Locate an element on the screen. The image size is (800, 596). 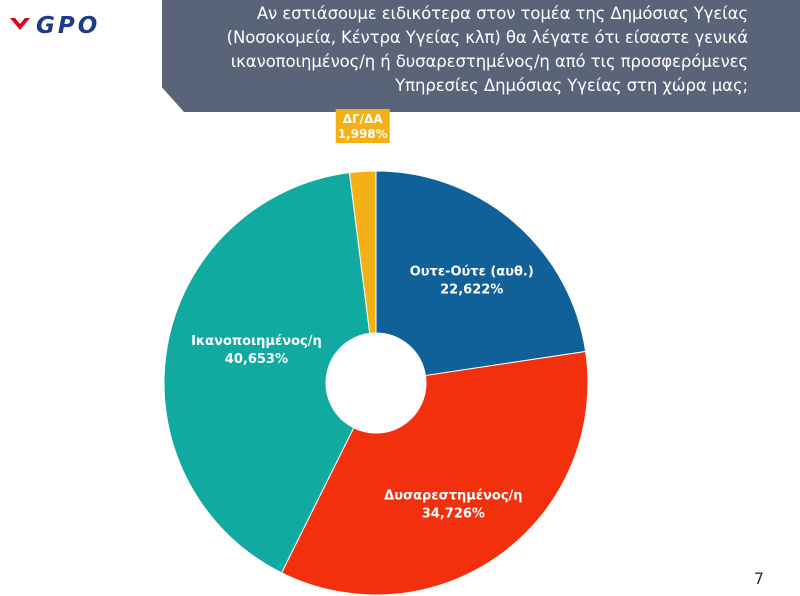
logo-text: GPO is located at coordinates (68, 26).